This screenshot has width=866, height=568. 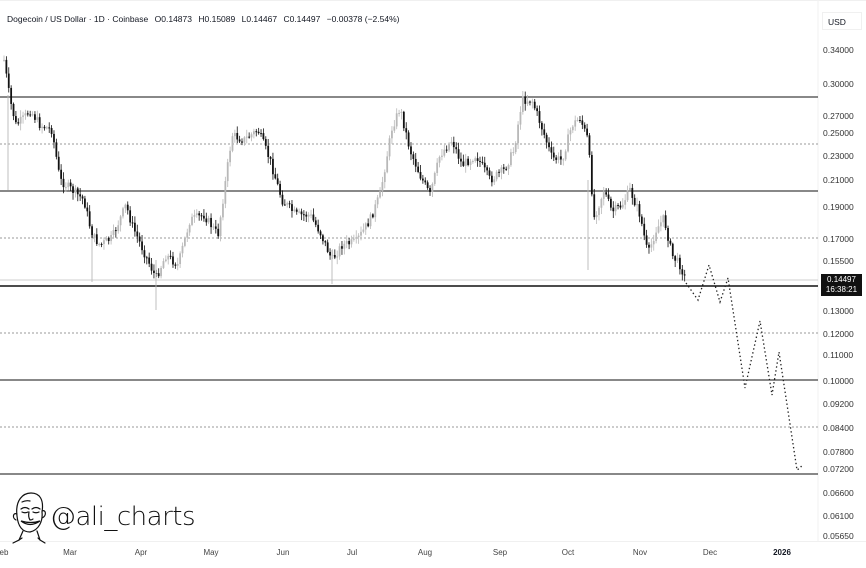 I want to click on price-tick-label: 0.25000, so click(x=838, y=133).